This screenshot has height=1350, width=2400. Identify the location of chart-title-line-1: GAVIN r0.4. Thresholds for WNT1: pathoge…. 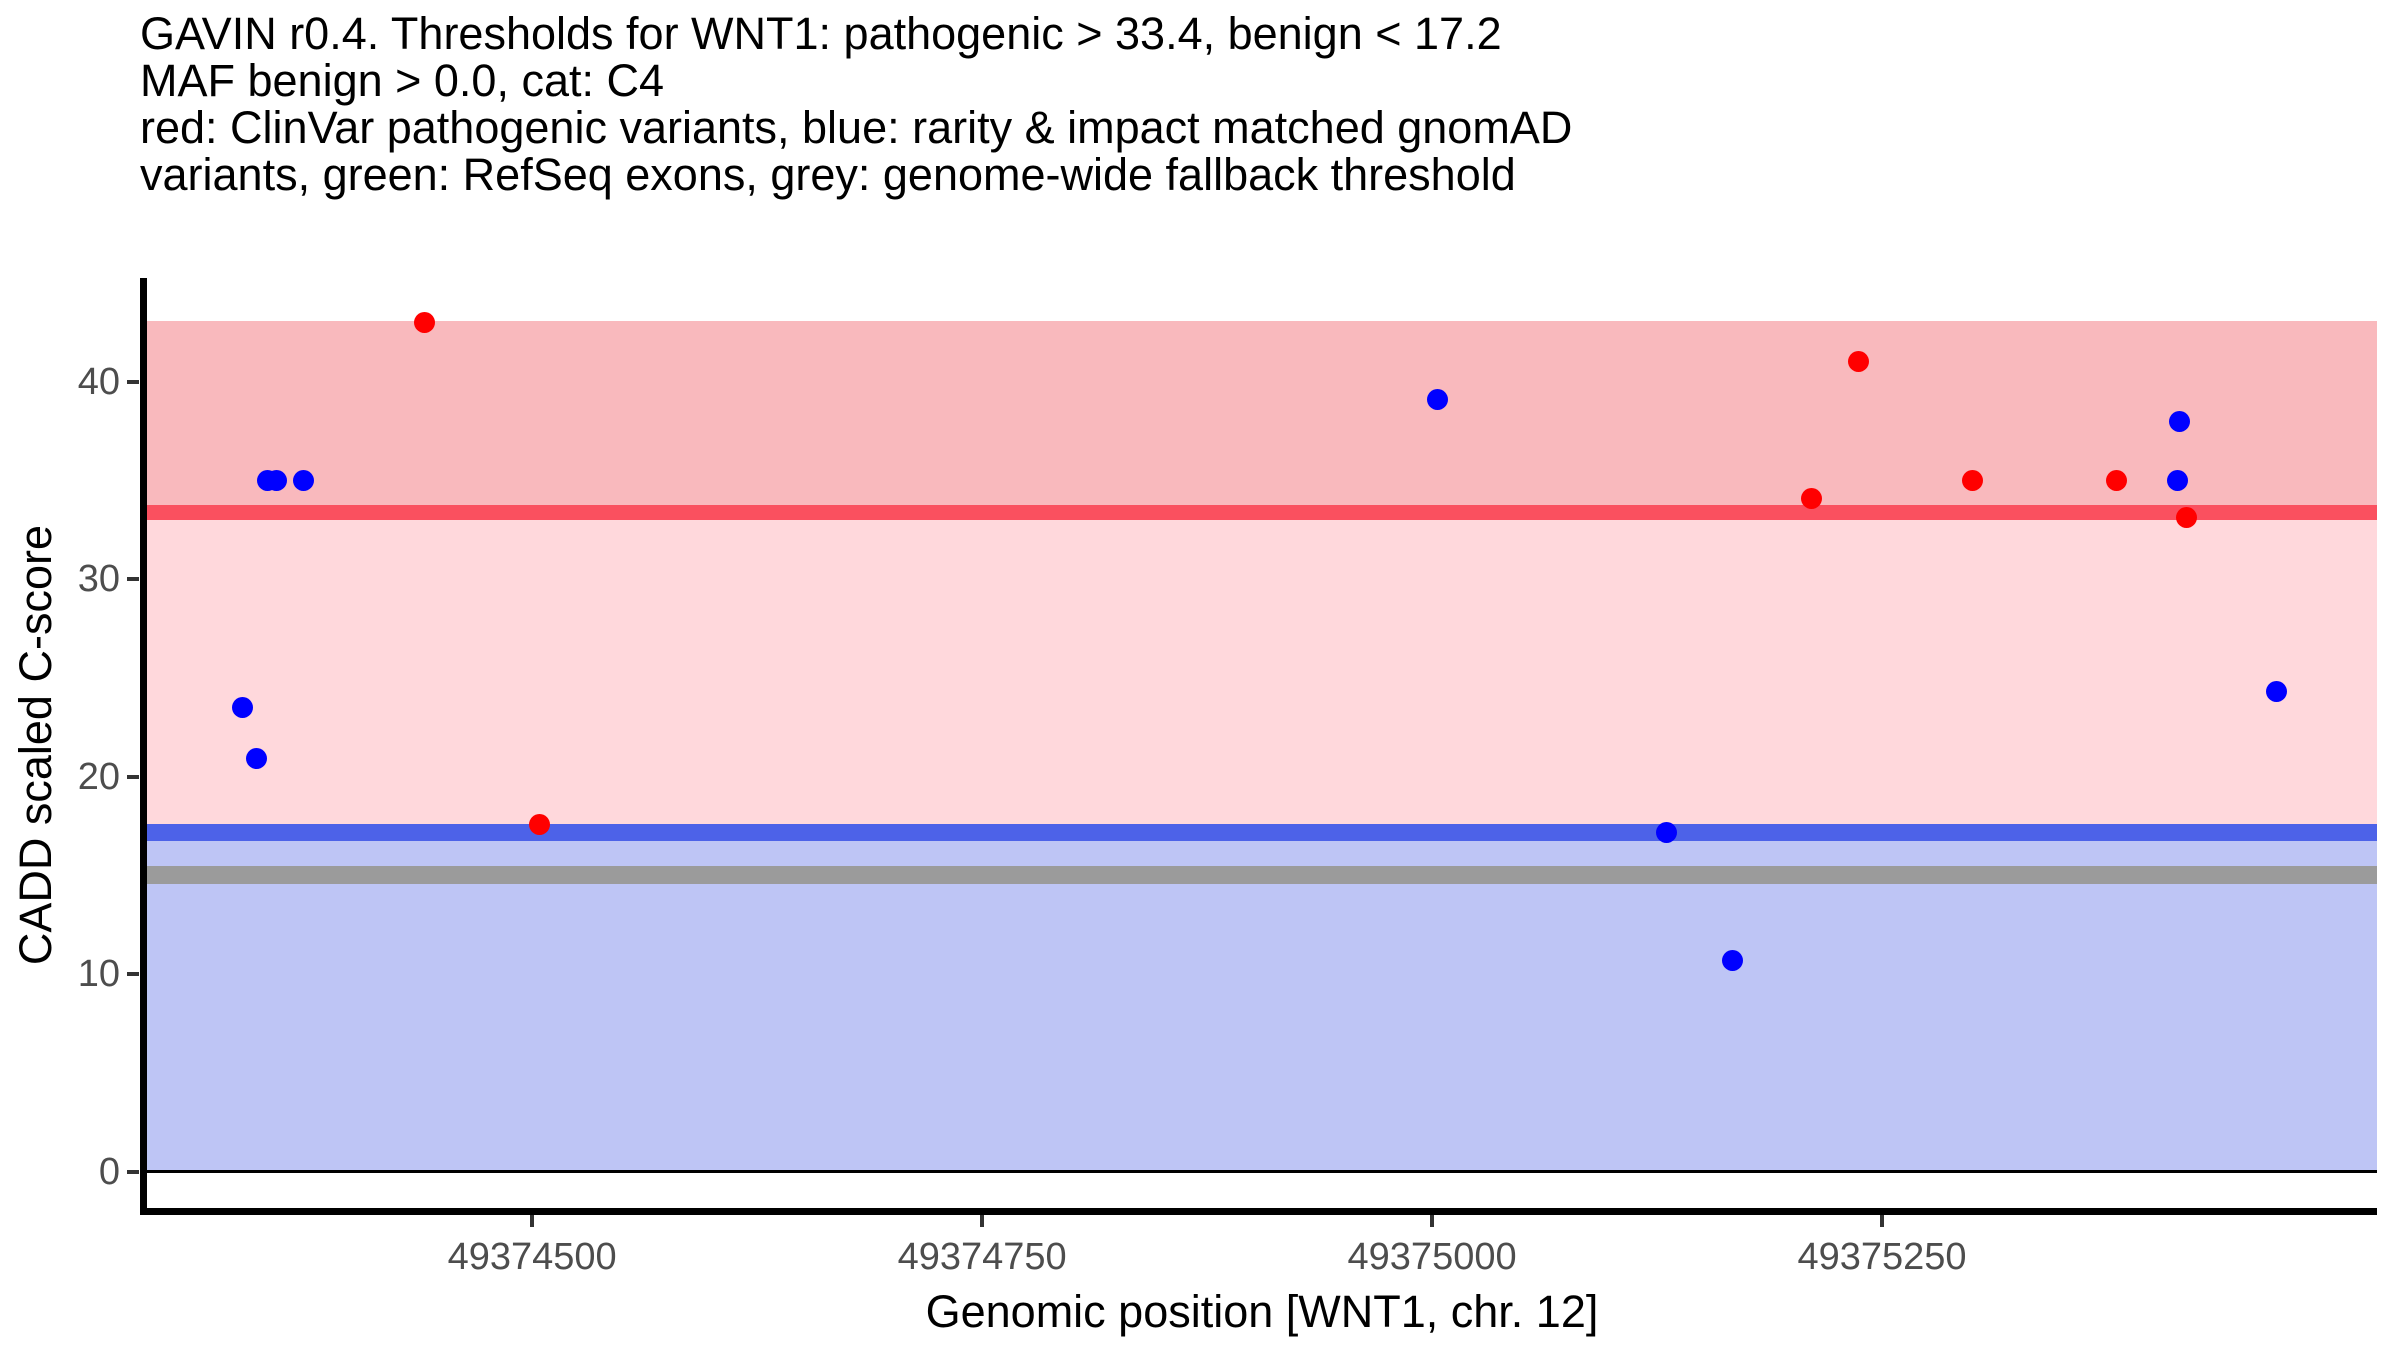
(821, 33).